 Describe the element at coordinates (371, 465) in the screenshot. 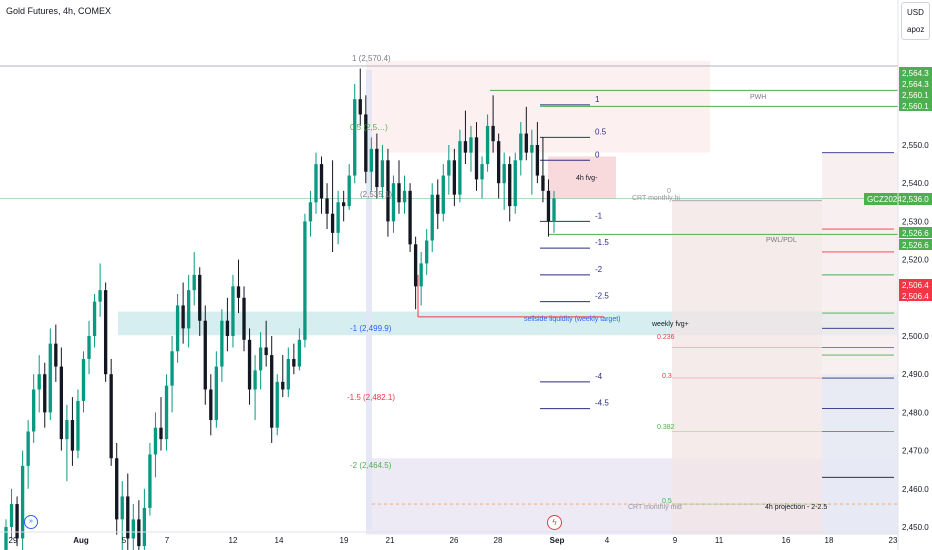

I see `fib-level-label: -2 (2,464.5)` at that location.